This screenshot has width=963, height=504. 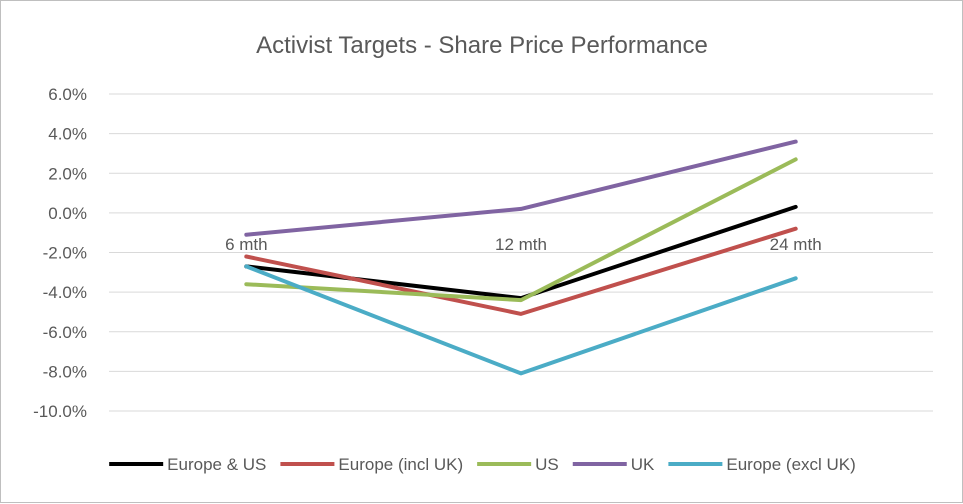 I want to click on x-category-label: 12 mth, so click(x=521, y=244).